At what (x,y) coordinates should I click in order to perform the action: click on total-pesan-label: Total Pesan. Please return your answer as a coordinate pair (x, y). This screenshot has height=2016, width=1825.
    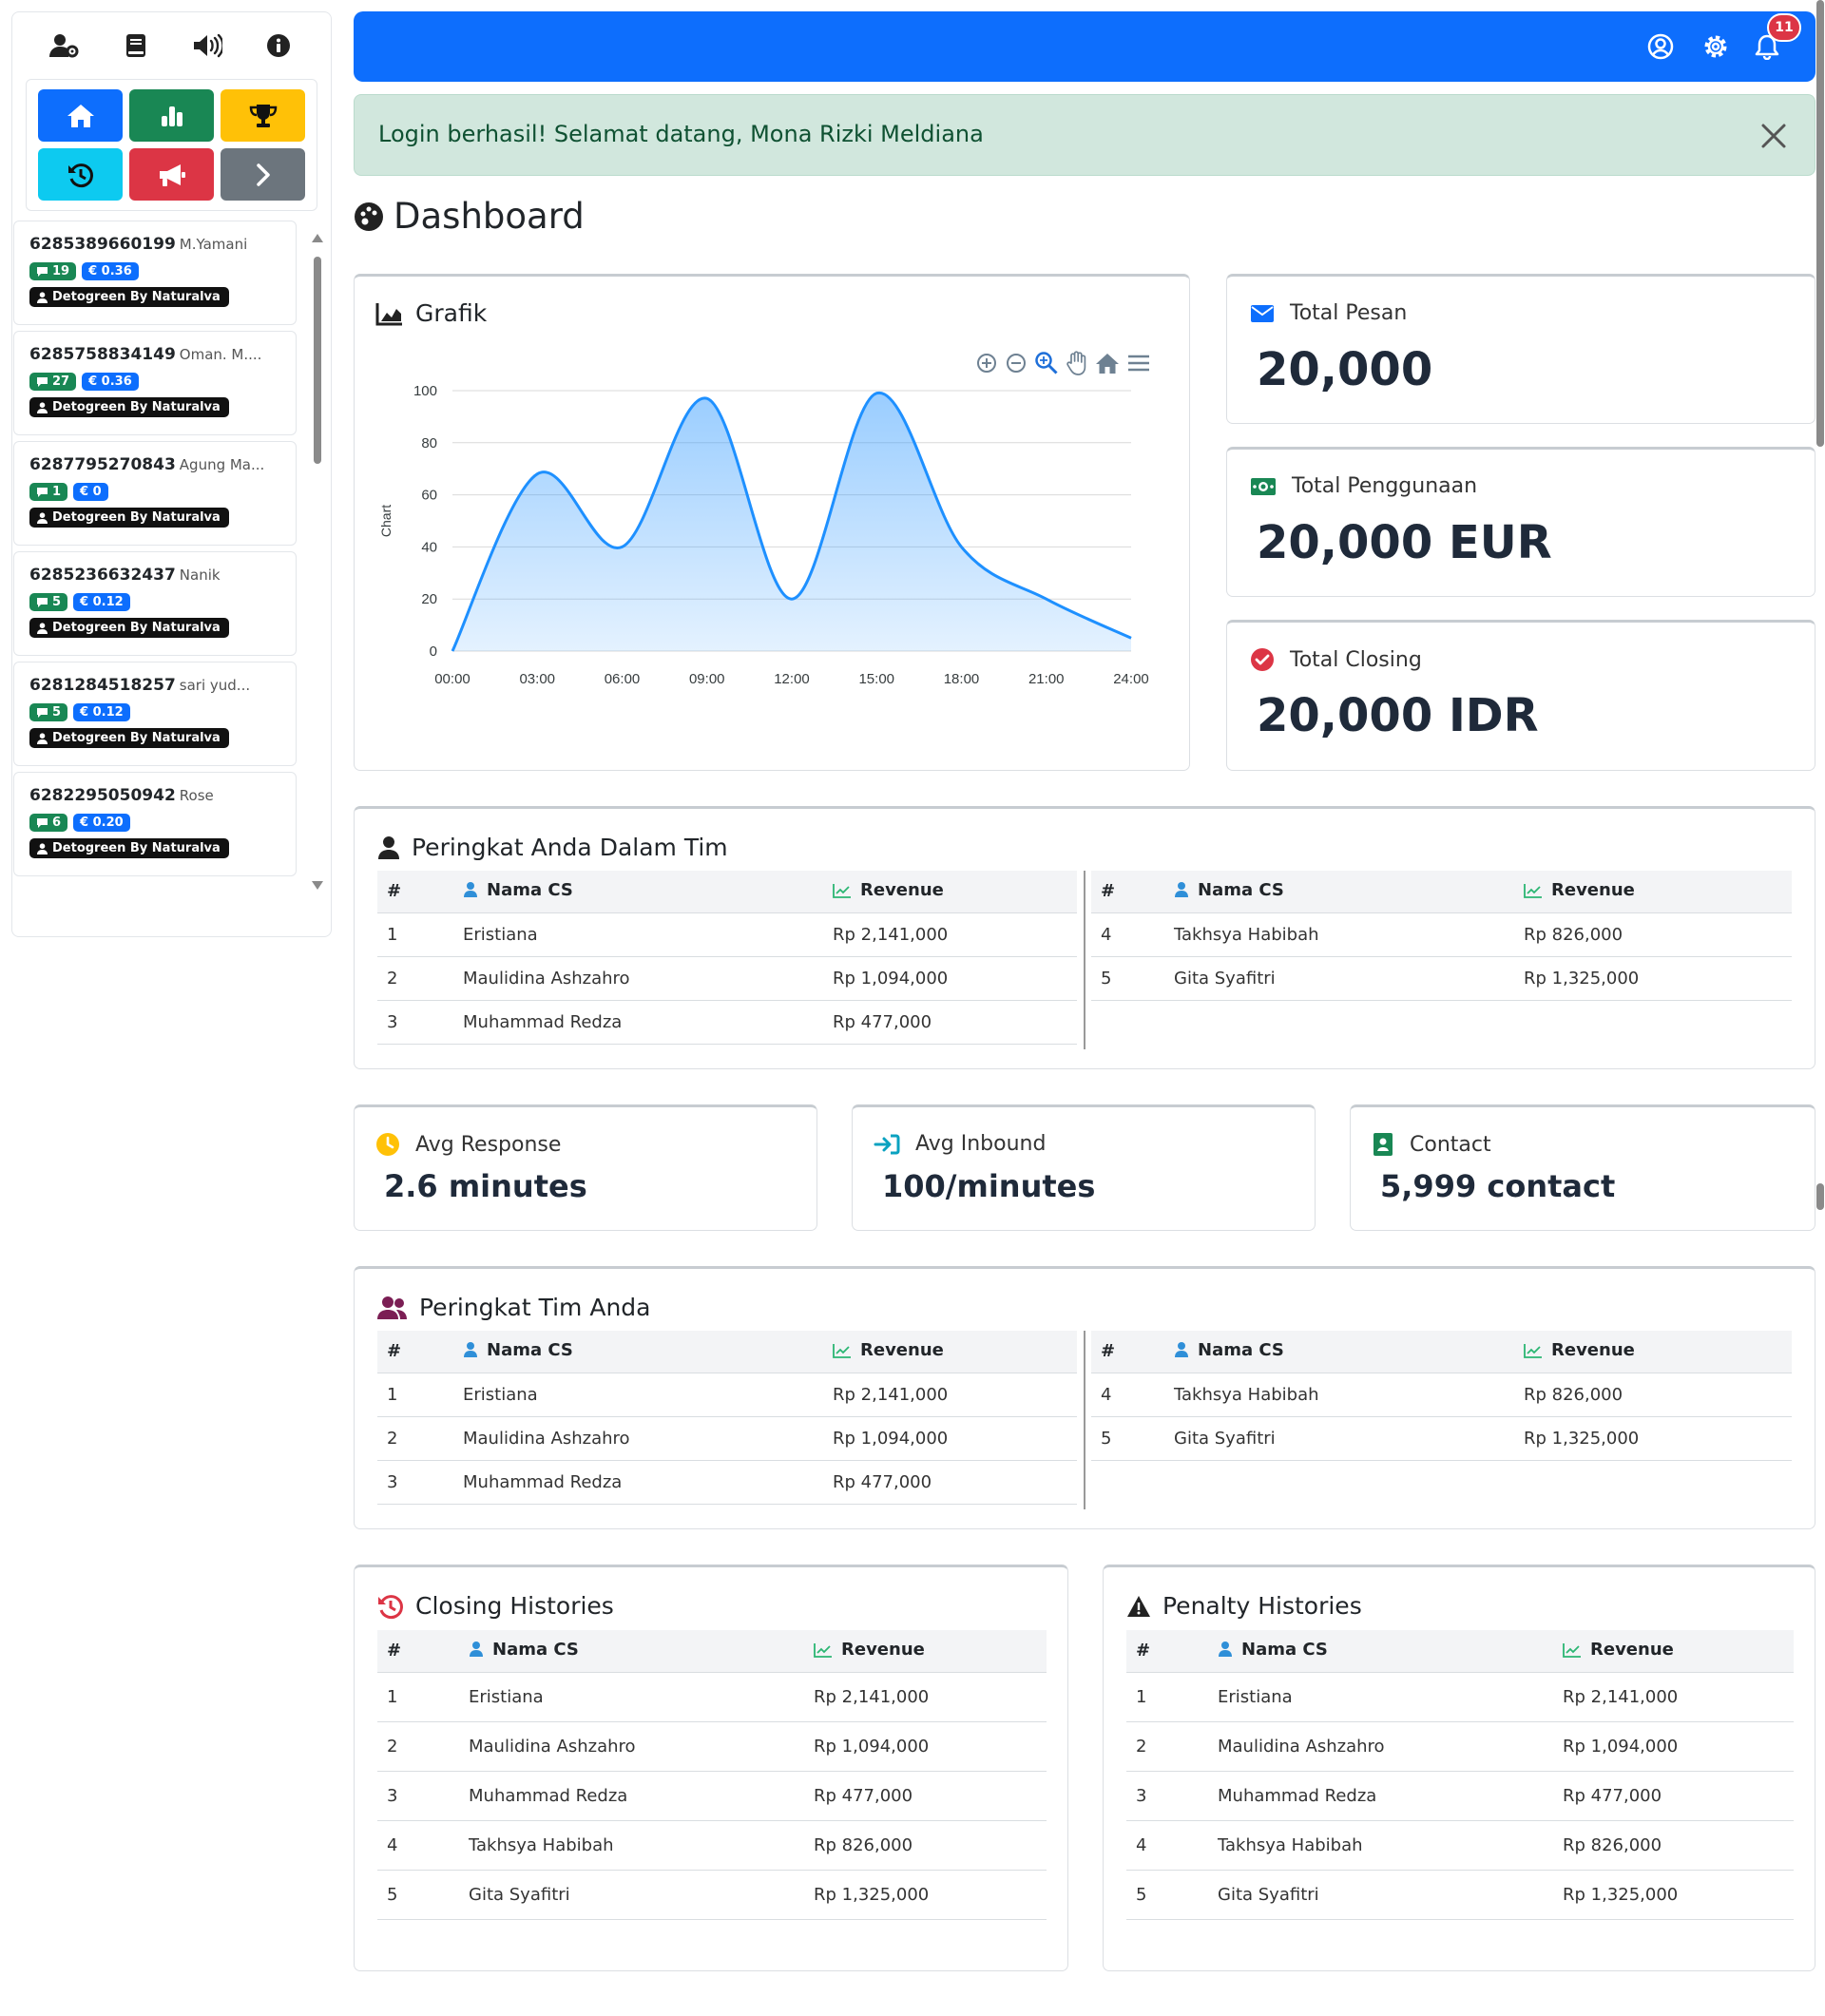
    Looking at the image, I should click on (1349, 313).